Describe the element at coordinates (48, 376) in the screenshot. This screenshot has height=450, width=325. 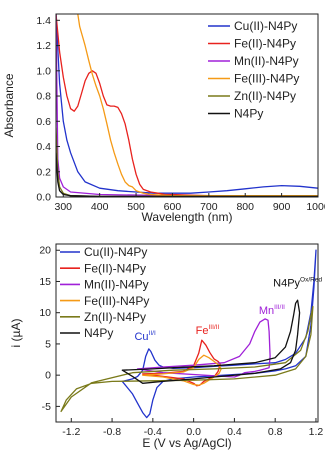
I see `y-tick-label: 0` at that location.